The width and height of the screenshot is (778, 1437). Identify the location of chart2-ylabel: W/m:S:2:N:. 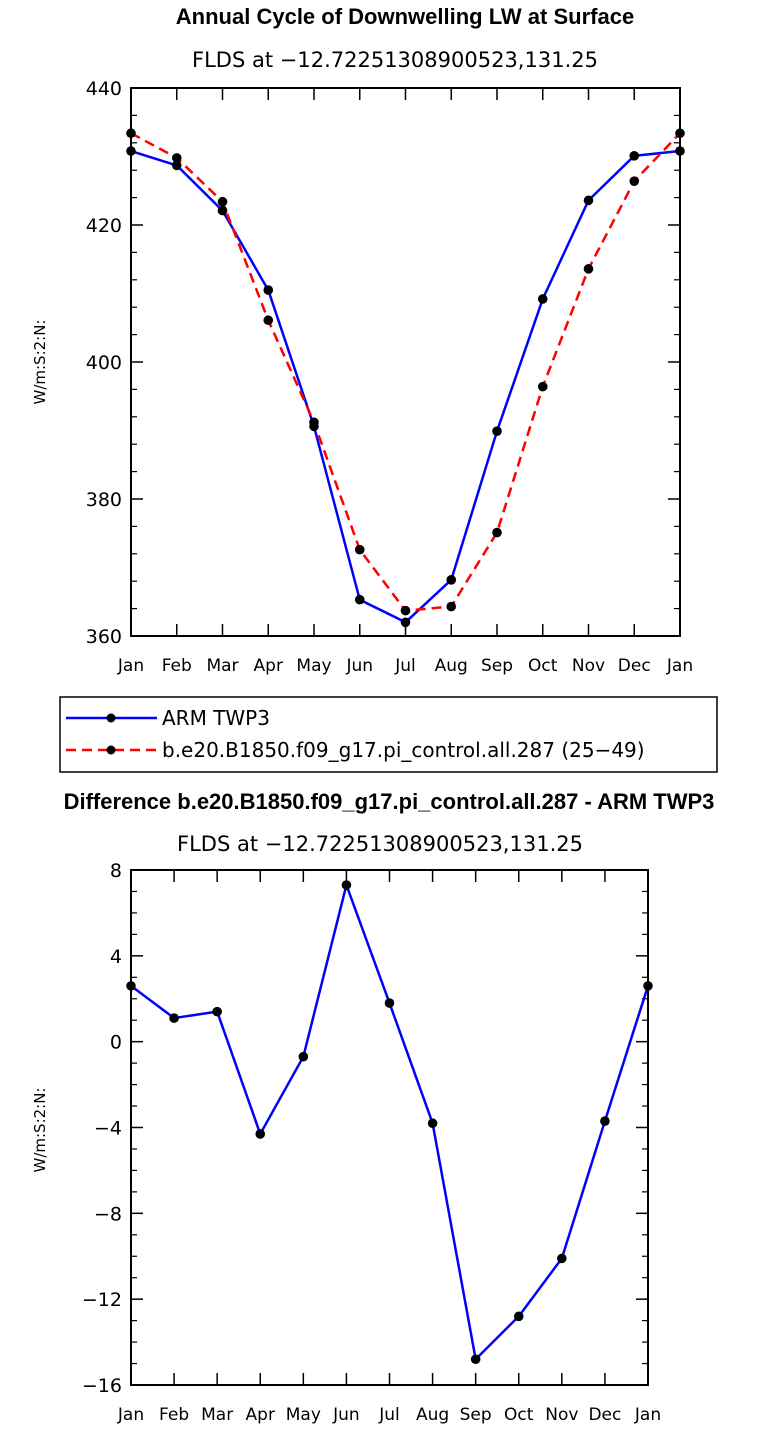
(40, 1130).